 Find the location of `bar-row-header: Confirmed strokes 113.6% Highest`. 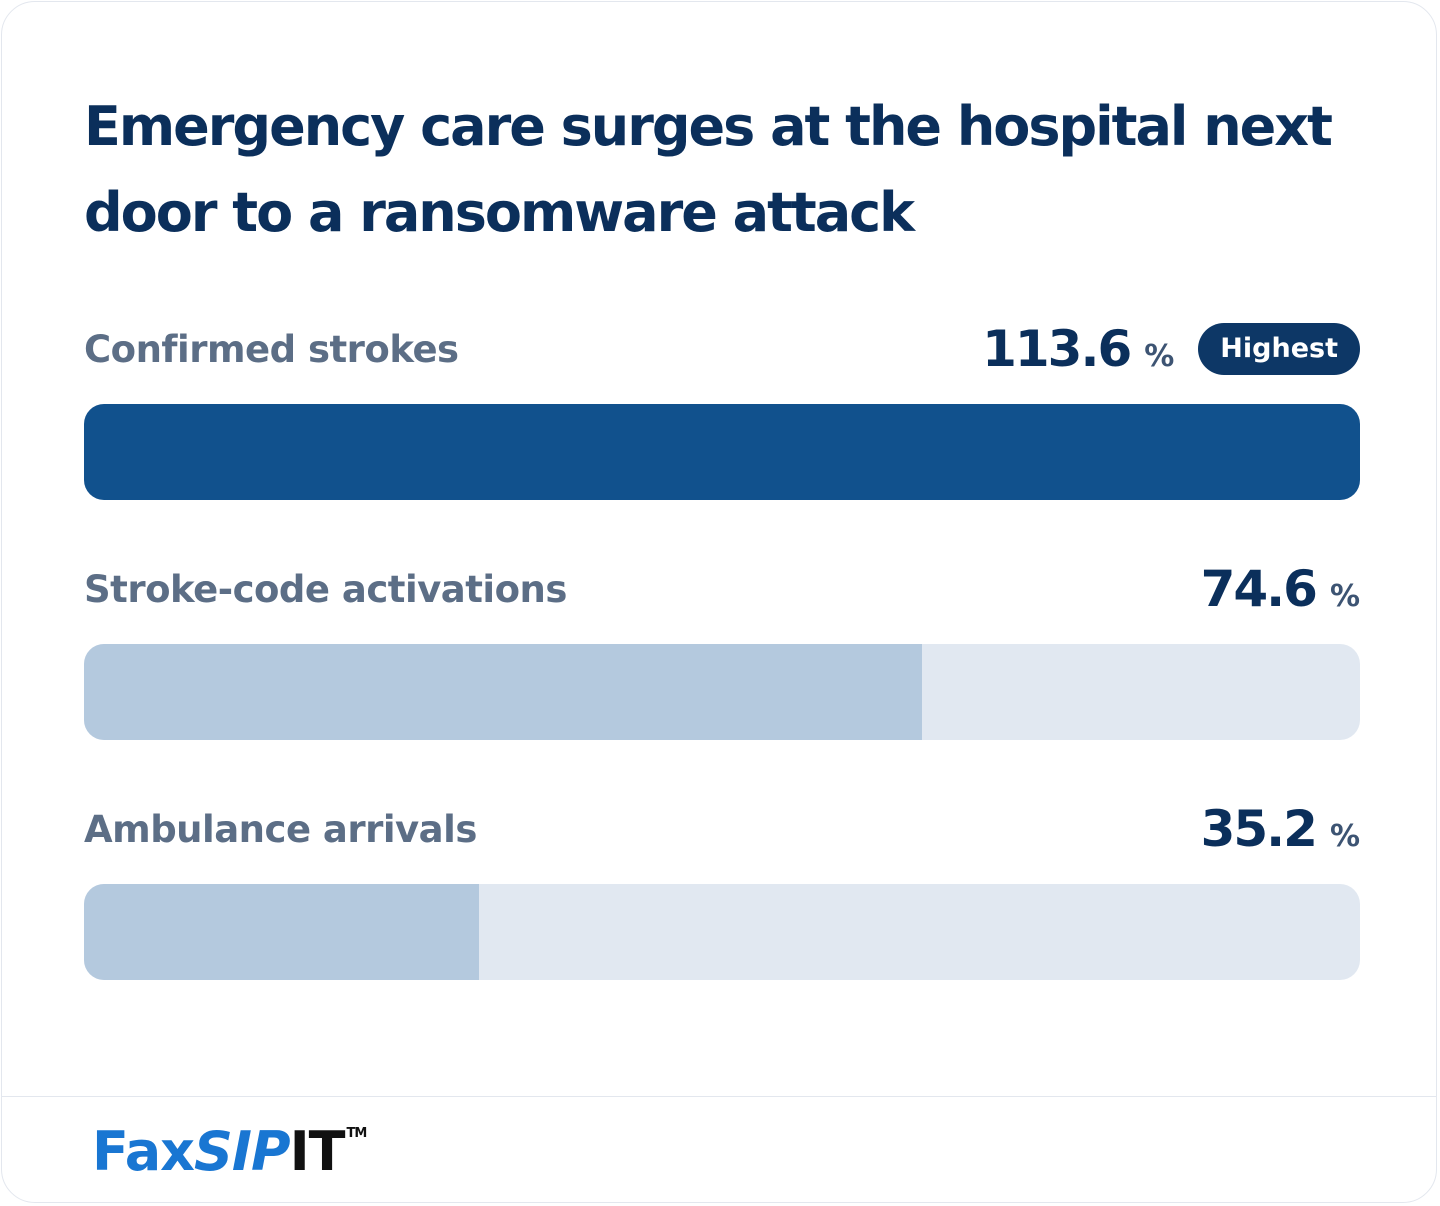

bar-row-header: Confirmed strokes 113.6% Highest is located at coordinates (722, 350).